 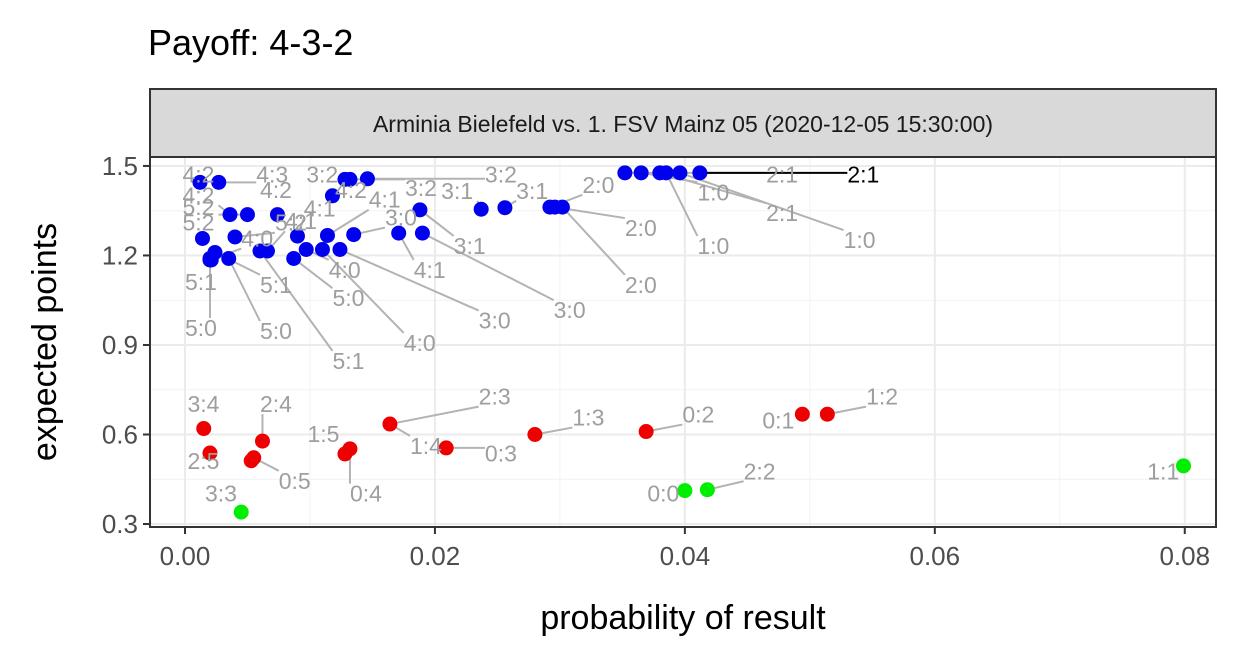 I want to click on y-tick-label: 0.6, so click(x=120, y=435).